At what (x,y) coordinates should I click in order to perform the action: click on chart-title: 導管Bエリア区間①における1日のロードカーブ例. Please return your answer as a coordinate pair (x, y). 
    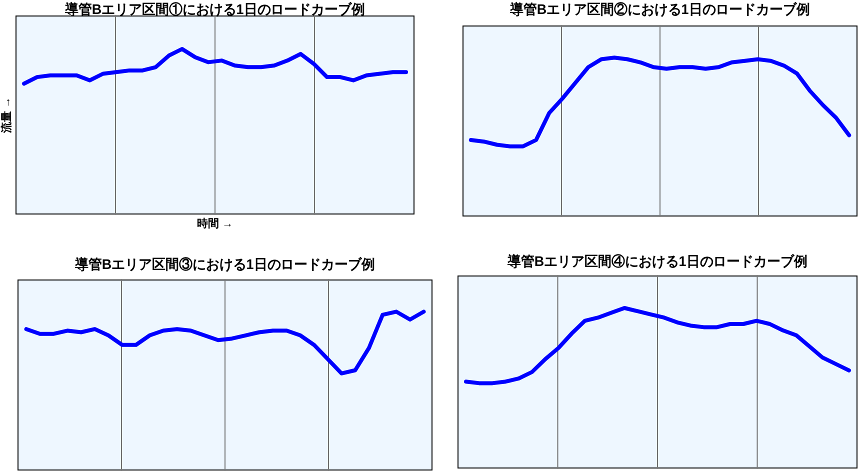
    Looking at the image, I should click on (220, 9).